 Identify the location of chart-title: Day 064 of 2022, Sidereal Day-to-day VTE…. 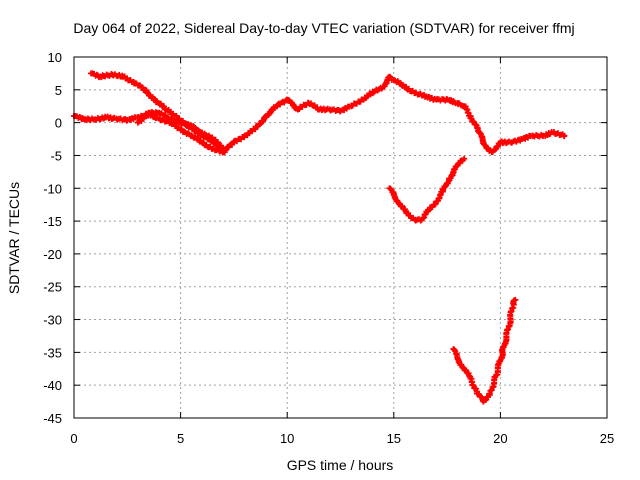
(323, 28).